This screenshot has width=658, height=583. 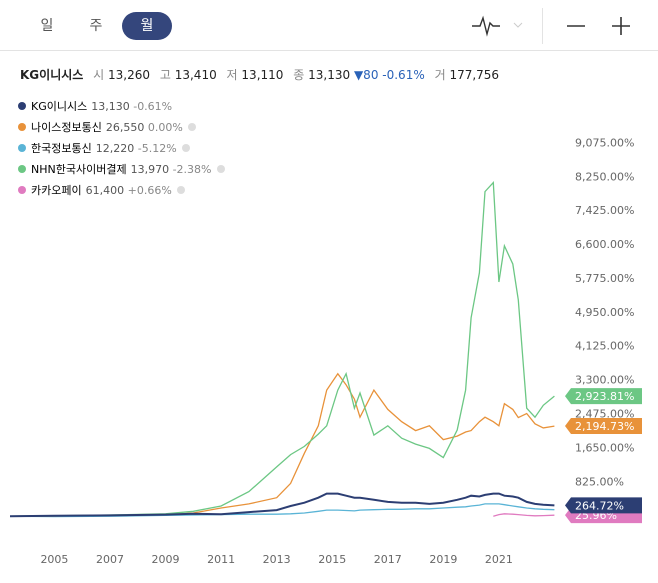 I want to click on legend-price: 26,550, so click(x=125, y=127).